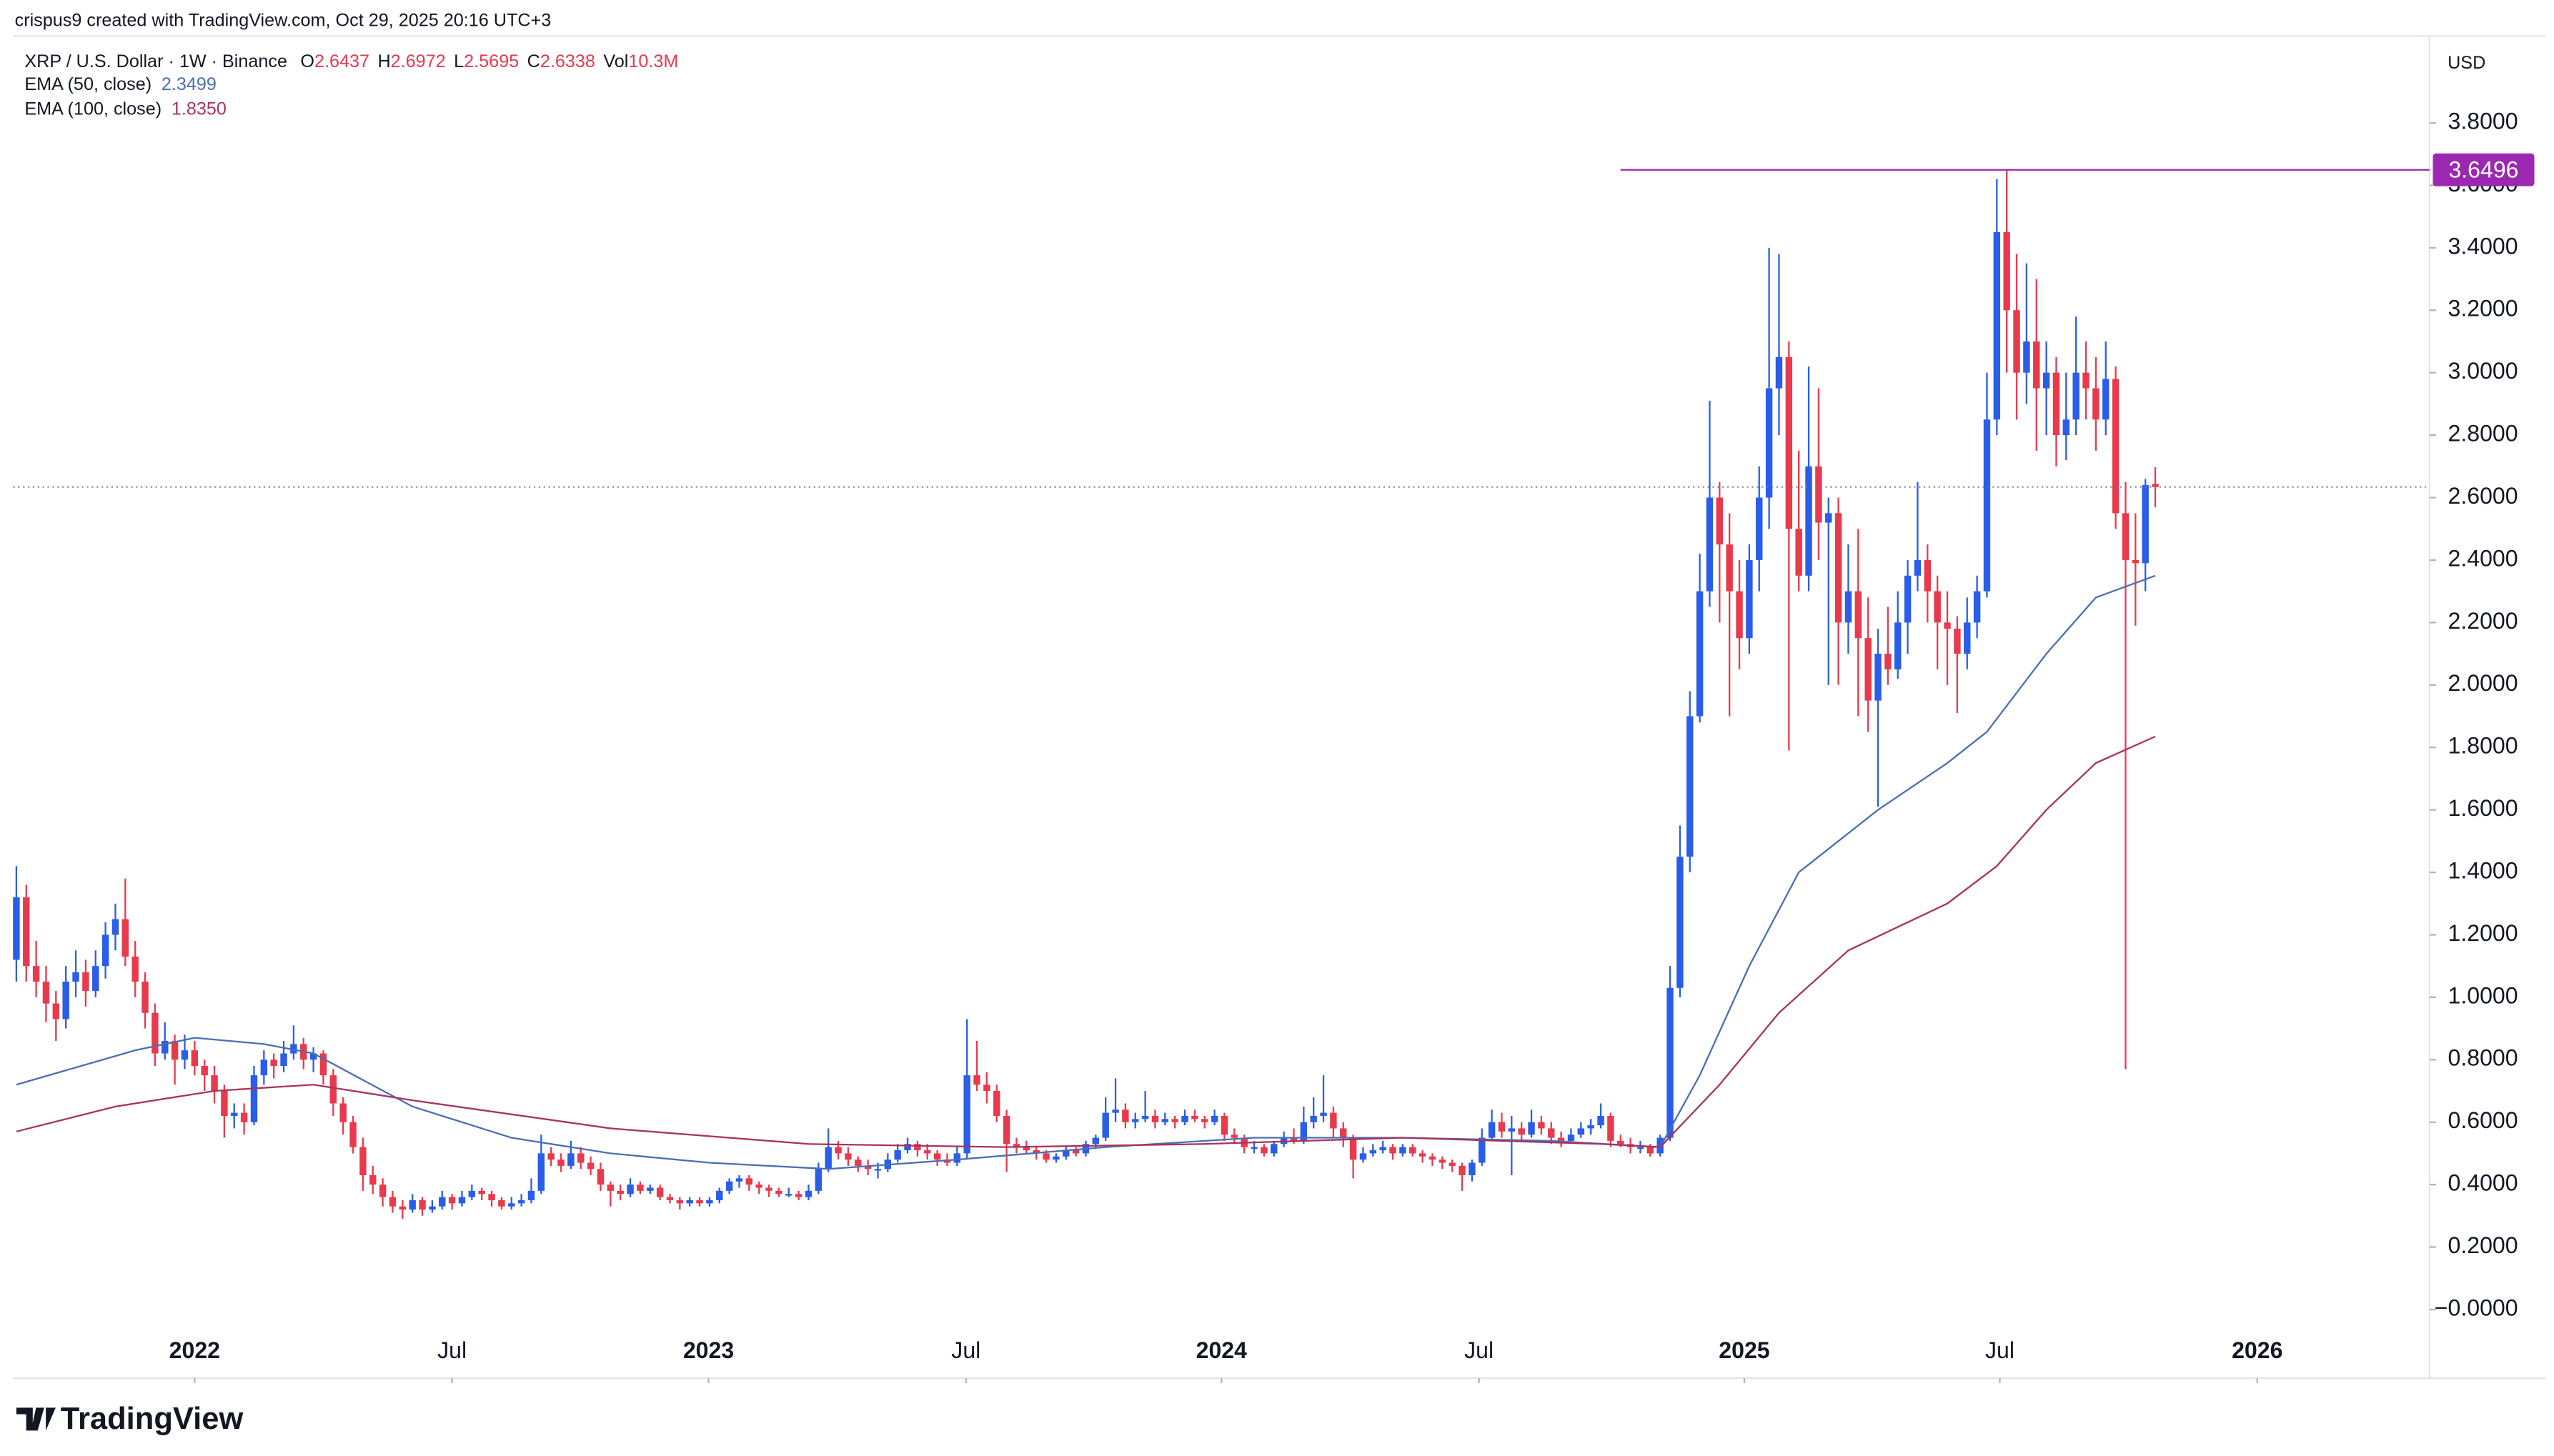 The width and height of the screenshot is (2554, 1456). I want to click on y-tick-label: 2.2000, so click(2483, 621).